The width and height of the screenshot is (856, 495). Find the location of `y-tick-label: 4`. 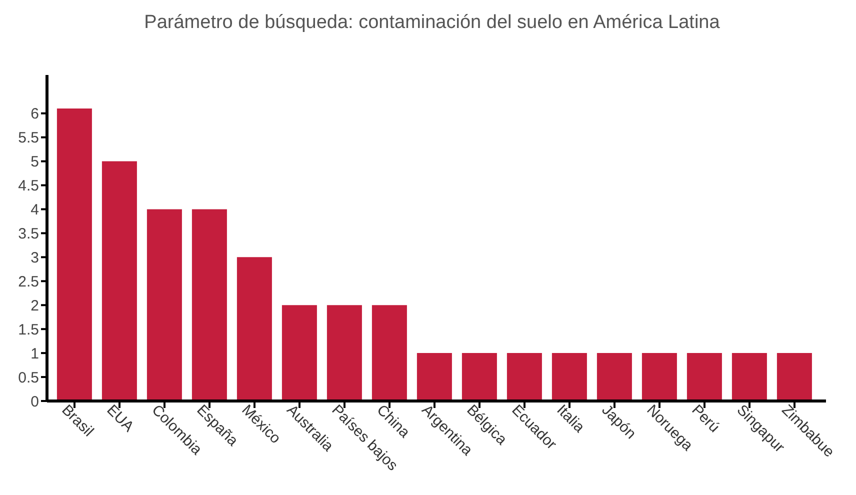

y-tick-label: 4 is located at coordinates (34, 210).